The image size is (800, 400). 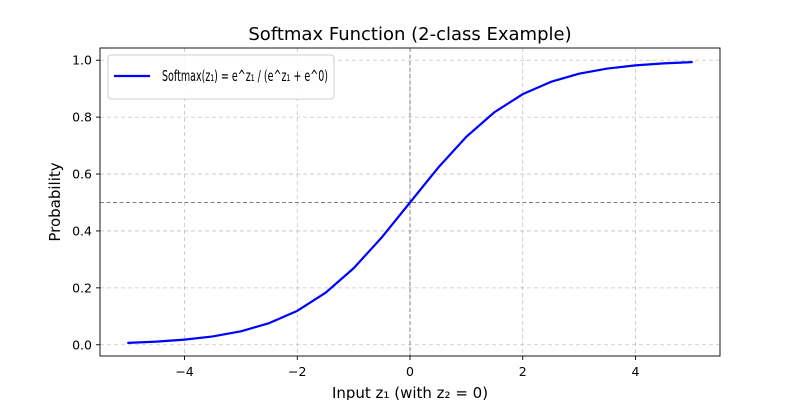 I want to click on x-axis-label: Input z₁ (with z₂ = 0), so click(x=410, y=392).